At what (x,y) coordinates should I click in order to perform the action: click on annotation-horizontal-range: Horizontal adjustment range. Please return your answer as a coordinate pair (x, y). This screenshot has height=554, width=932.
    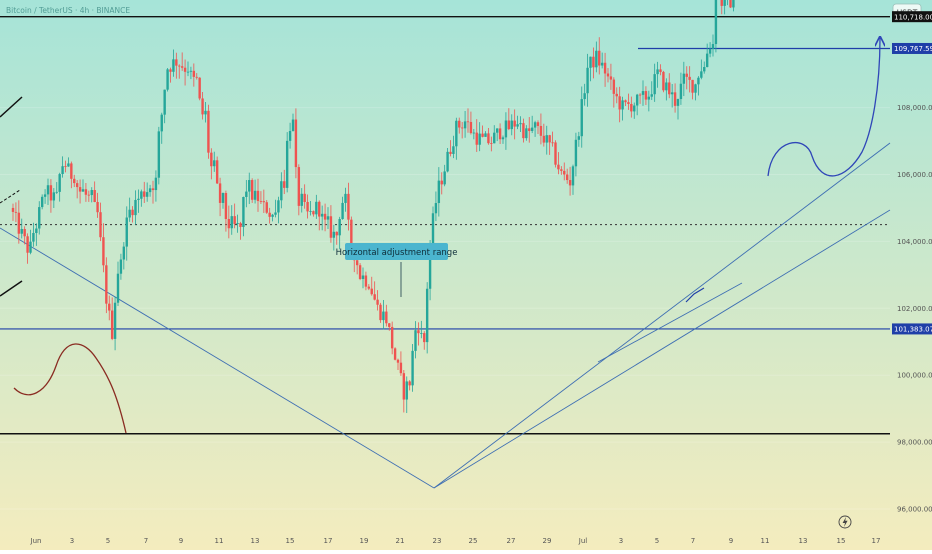
    Looking at the image, I should click on (397, 251).